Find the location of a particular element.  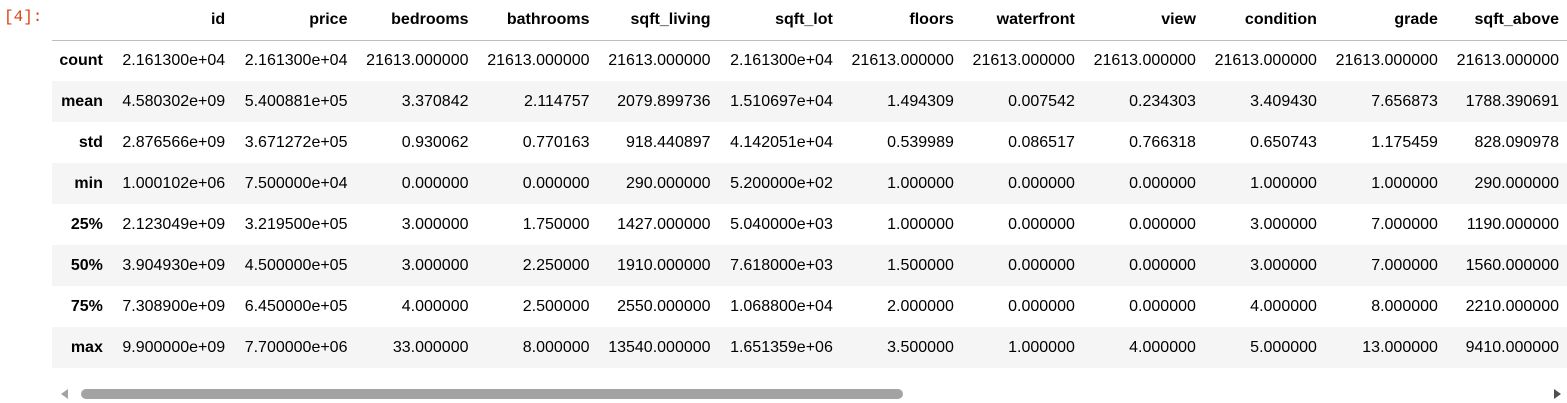

column-header-view: view is located at coordinates (1143, 20).